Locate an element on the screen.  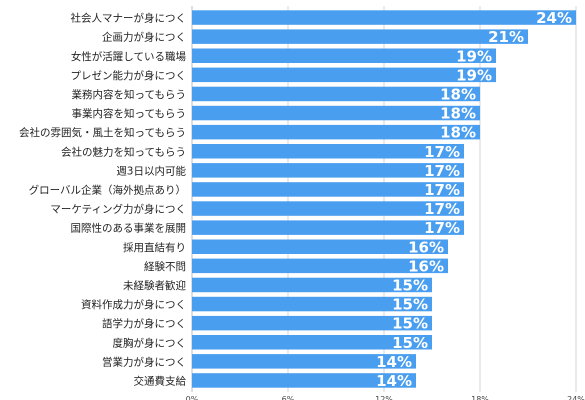
x-tick-label: 12% is located at coordinates (384, 397).